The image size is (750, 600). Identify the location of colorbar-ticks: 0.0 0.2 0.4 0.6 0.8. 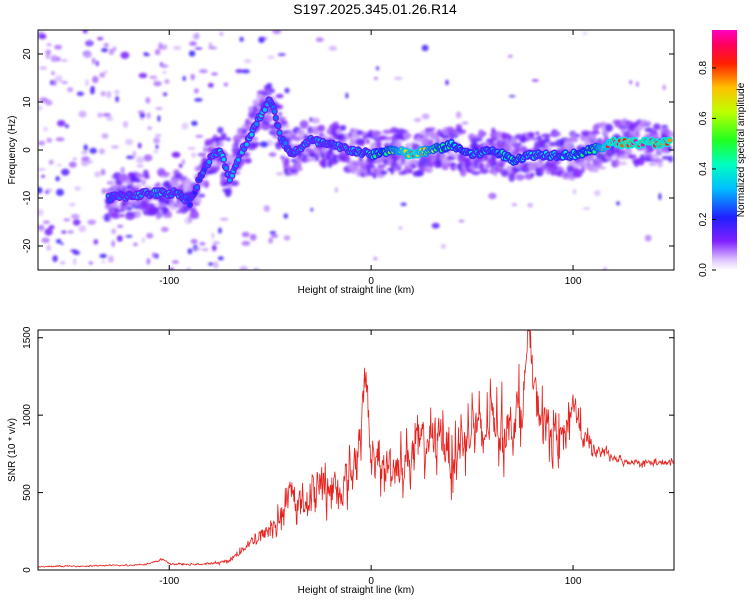
(707, 169).